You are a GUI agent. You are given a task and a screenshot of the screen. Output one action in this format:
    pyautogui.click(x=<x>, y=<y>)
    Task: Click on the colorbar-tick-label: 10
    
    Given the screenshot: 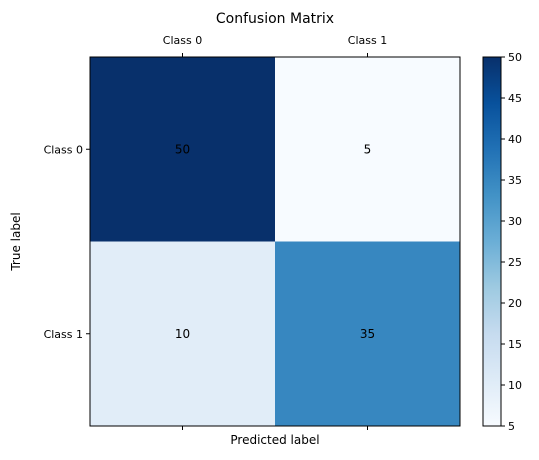 What is the action you would take?
    pyautogui.click(x=515, y=385)
    